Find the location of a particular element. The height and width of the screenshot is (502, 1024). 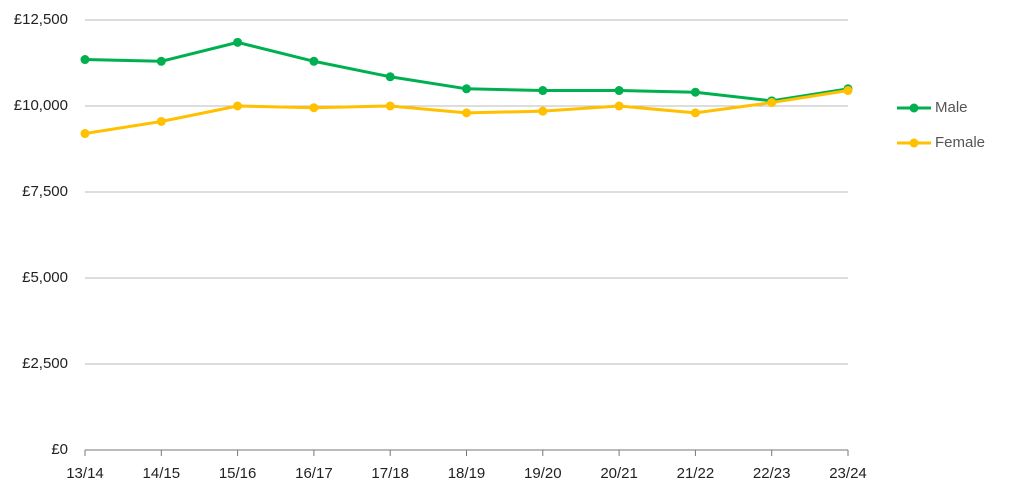

x-tick-label: 20/21 is located at coordinates (619, 473).